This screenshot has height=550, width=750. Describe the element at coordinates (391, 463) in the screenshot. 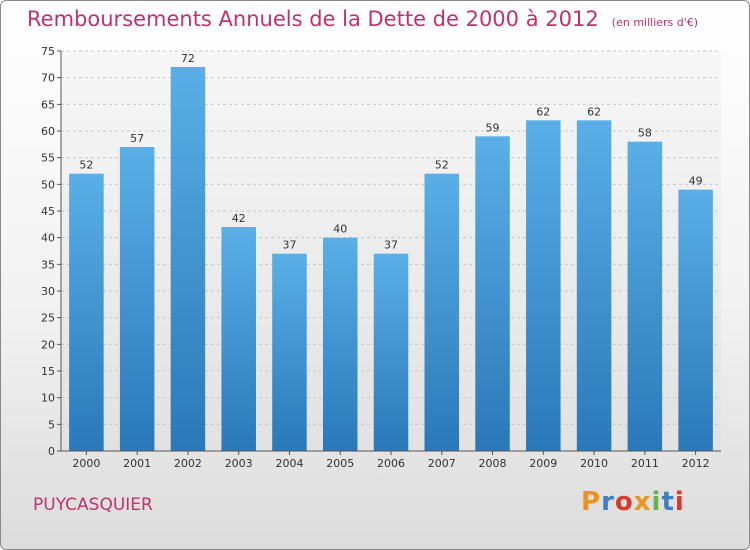

I see `x-tick-label: 2006` at that location.